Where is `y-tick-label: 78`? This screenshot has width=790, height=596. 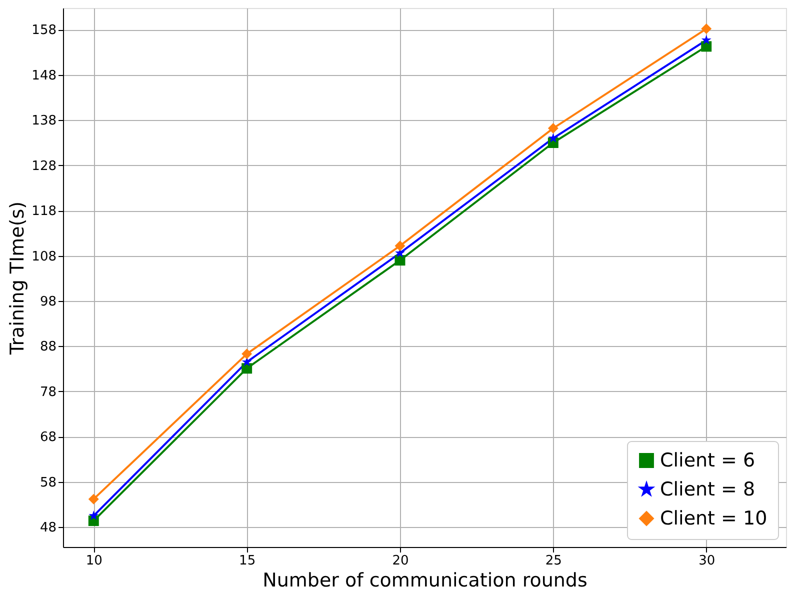
y-tick-label: 78 is located at coordinates (48, 392).